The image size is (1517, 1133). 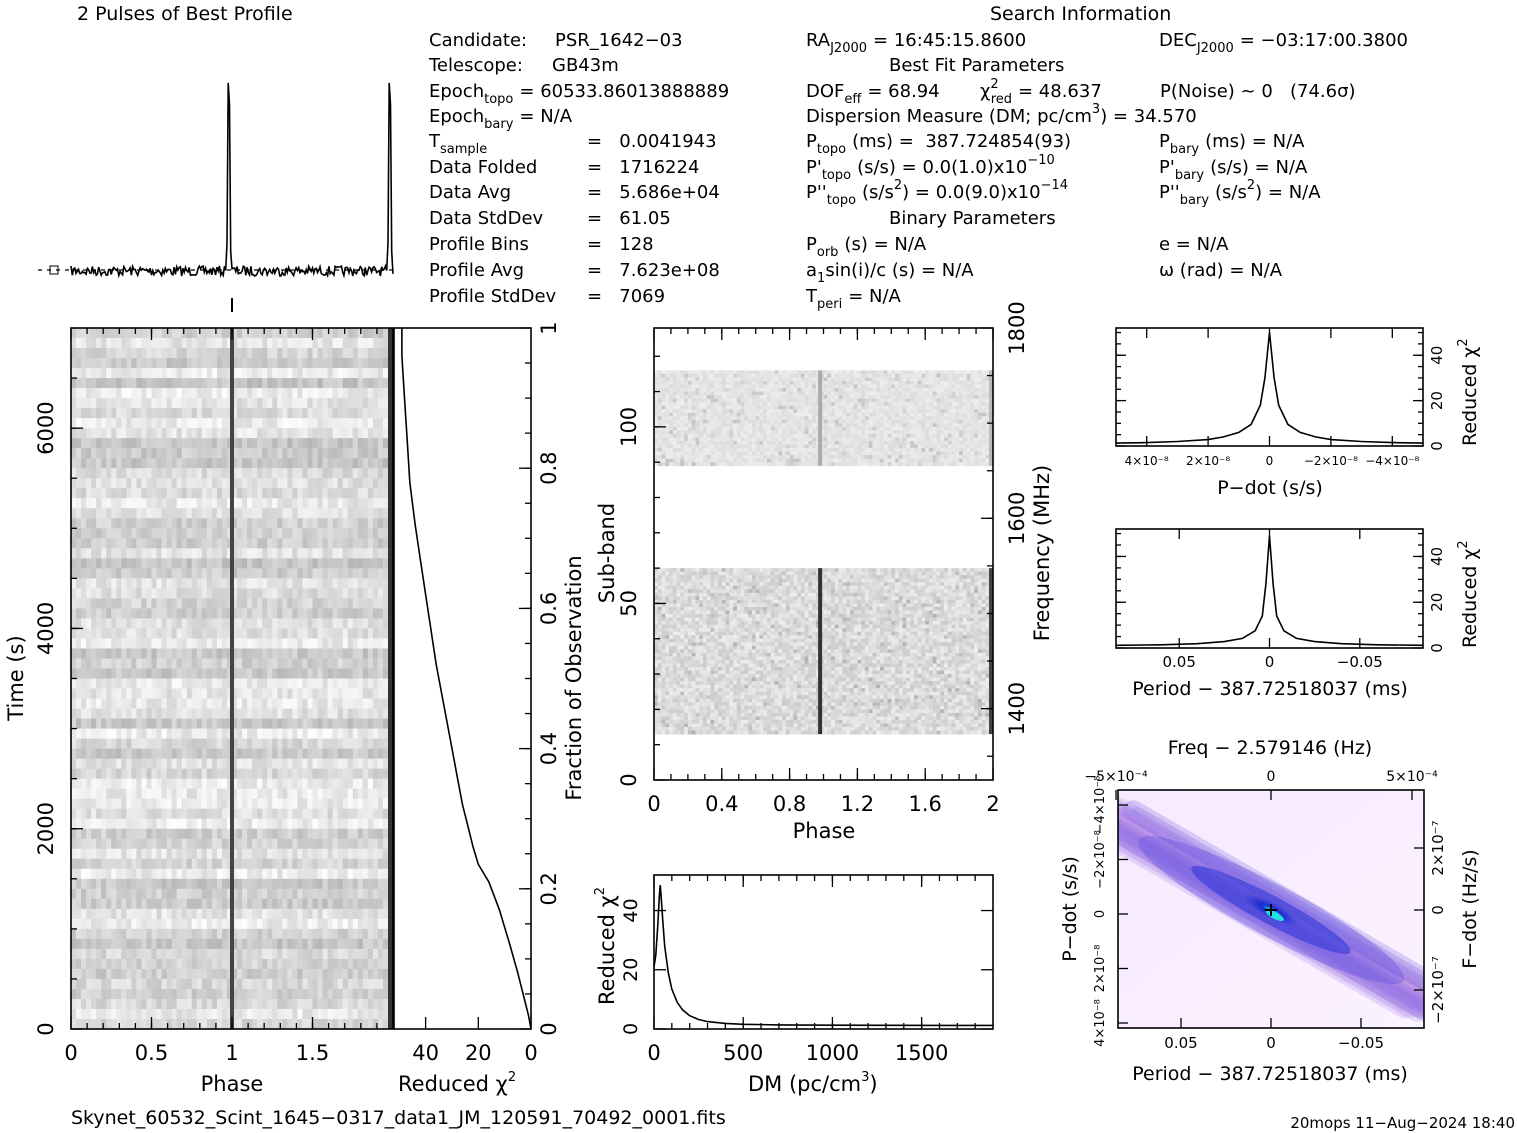 I want to click on search-info-title: Search Information, so click(x=1080, y=14).